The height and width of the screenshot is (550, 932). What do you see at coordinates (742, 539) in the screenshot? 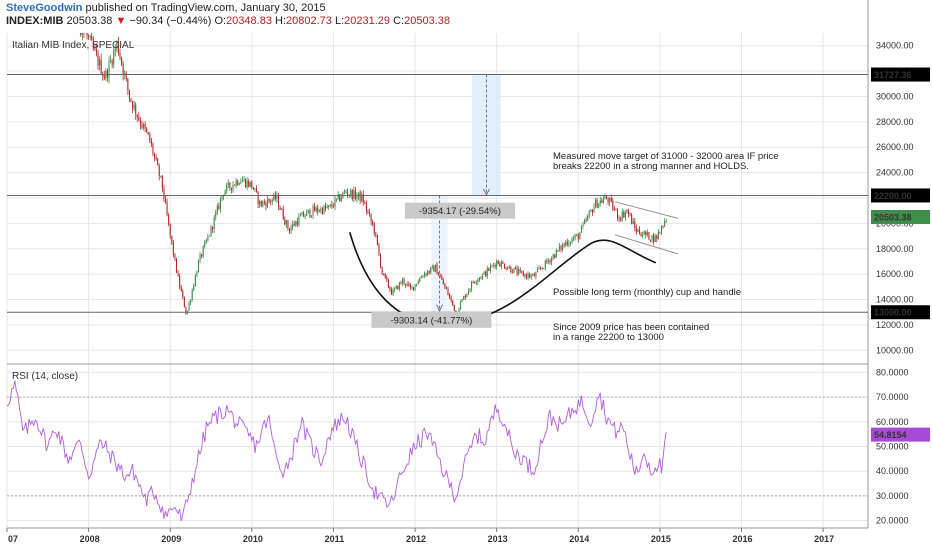
I see `time-tick-label: 2016` at bounding box center [742, 539].